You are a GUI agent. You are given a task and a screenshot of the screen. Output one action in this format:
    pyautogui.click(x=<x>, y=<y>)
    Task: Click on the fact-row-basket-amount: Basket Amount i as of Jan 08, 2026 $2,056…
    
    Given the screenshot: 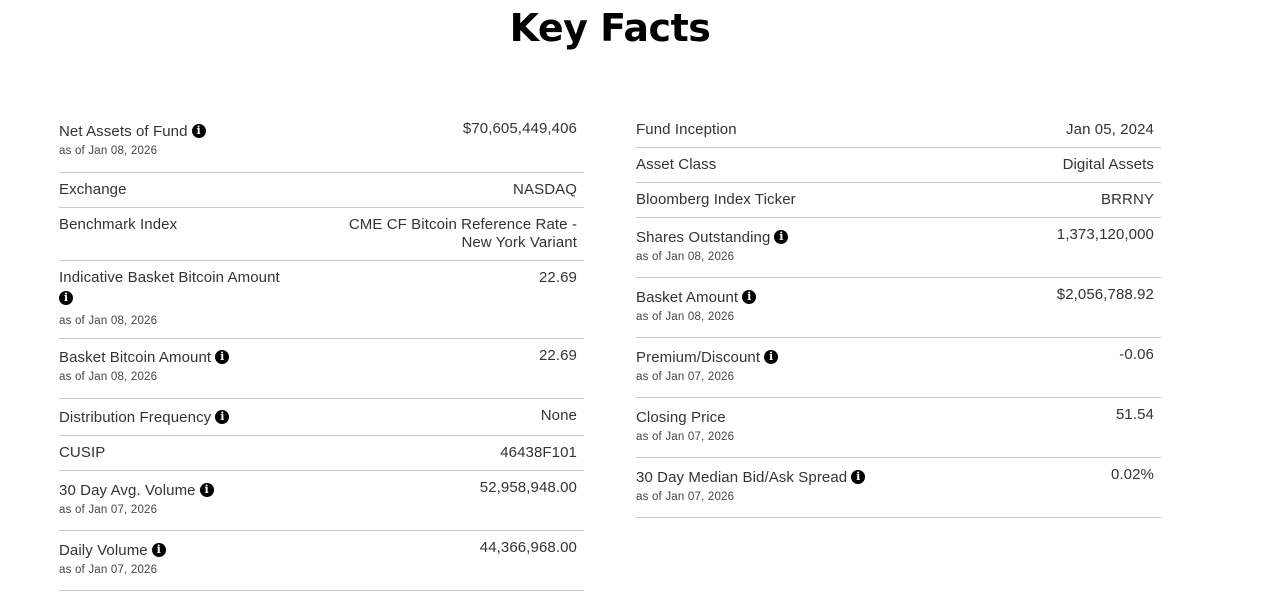 What is the action you would take?
    pyautogui.click(x=898, y=308)
    